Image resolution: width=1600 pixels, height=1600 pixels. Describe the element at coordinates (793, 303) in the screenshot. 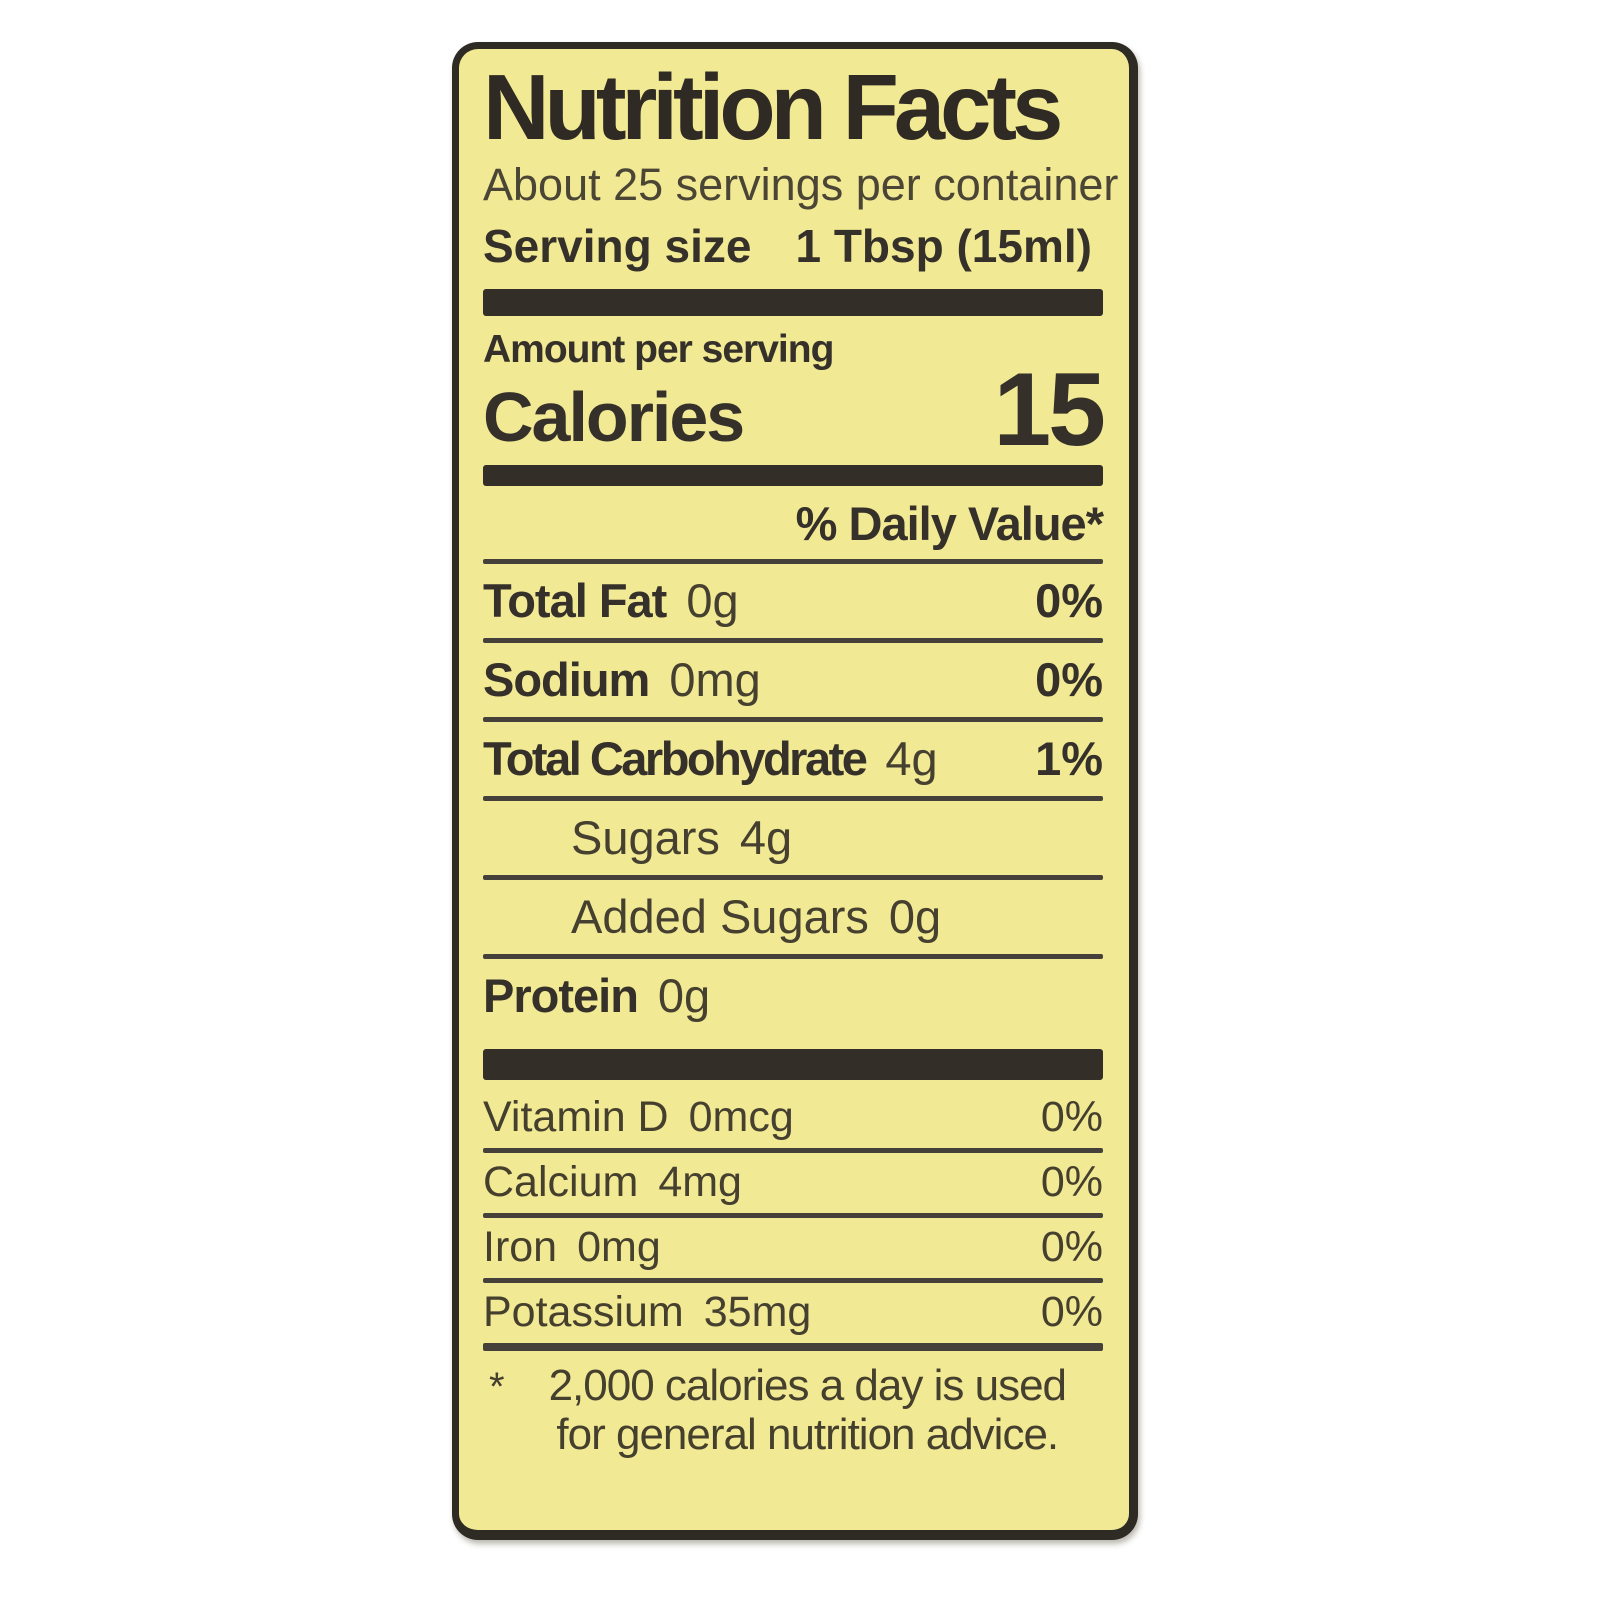

I see `divider-thick-top` at that location.